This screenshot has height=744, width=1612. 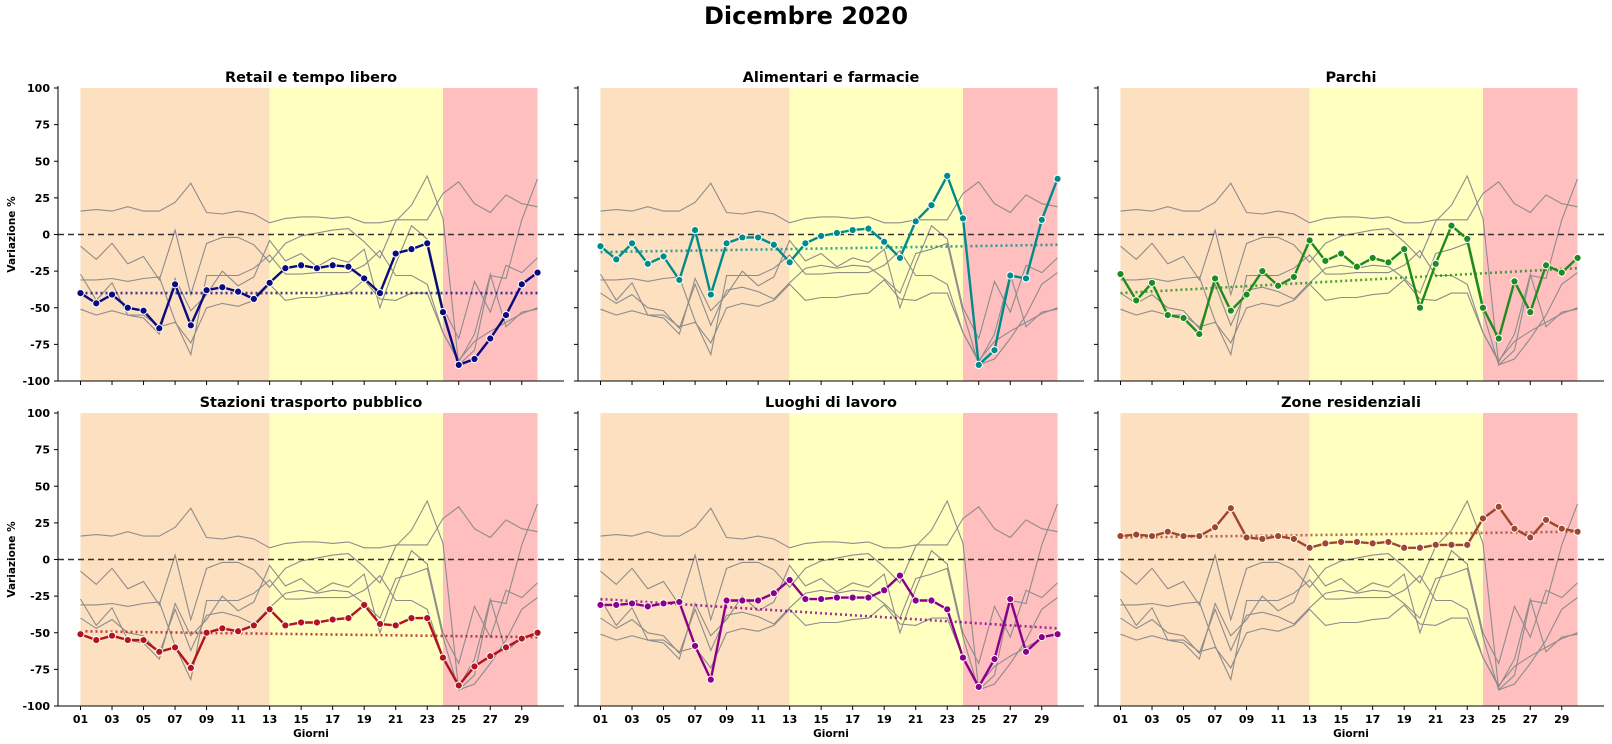 I want to click on y-tick-label: 0, so click(x=46, y=235).